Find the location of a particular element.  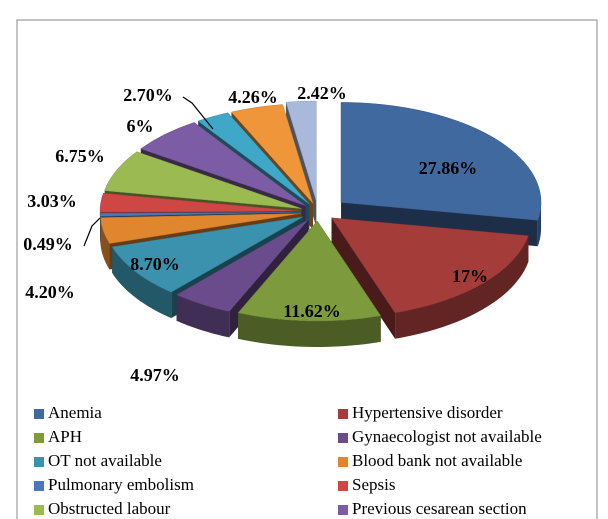

legend-label: Obstructed labour is located at coordinates (109, 508).